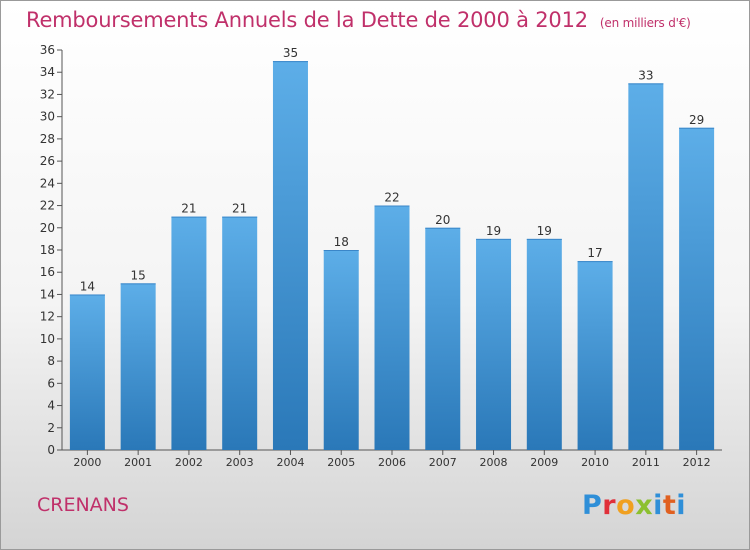 The image size is (750, 550). Describe the element at coordinates (51, 428) in the screenshot. I see `y-tick-label: 2` at that location.